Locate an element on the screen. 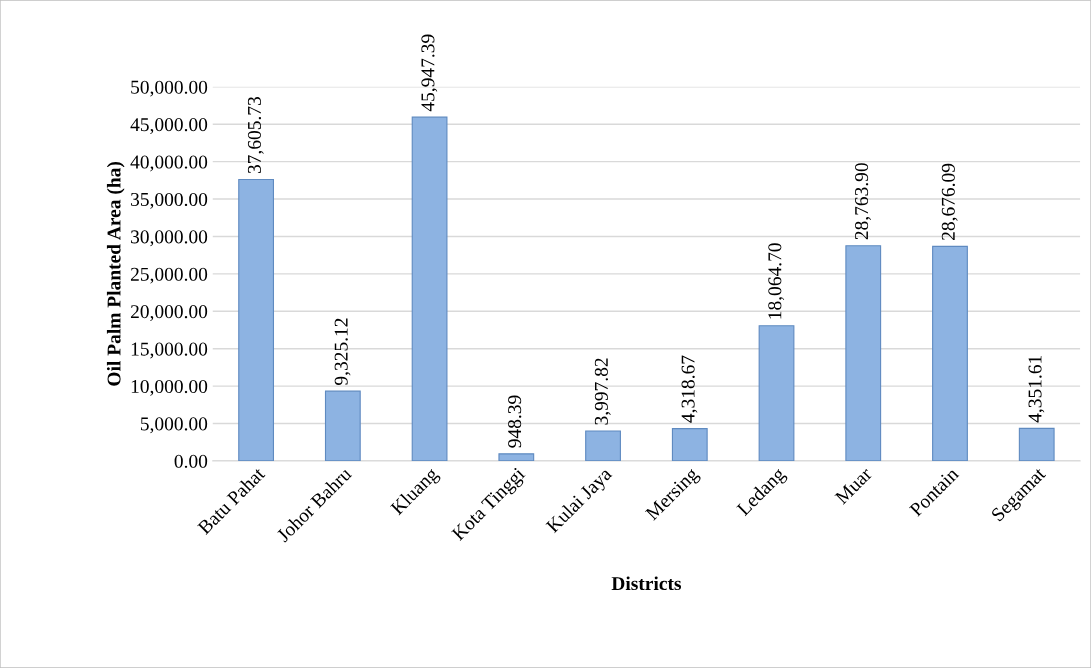  y-tick-label: 45,000.00 is located at coordinates (169, 126).